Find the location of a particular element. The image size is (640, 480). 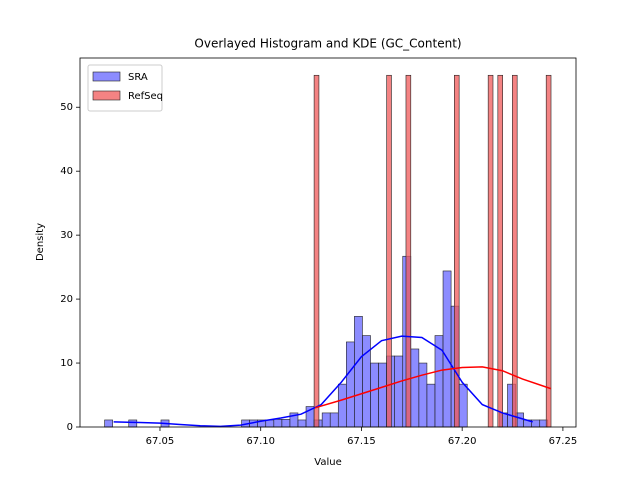

y-axis-label: Density is located at coordinates (40, 242).